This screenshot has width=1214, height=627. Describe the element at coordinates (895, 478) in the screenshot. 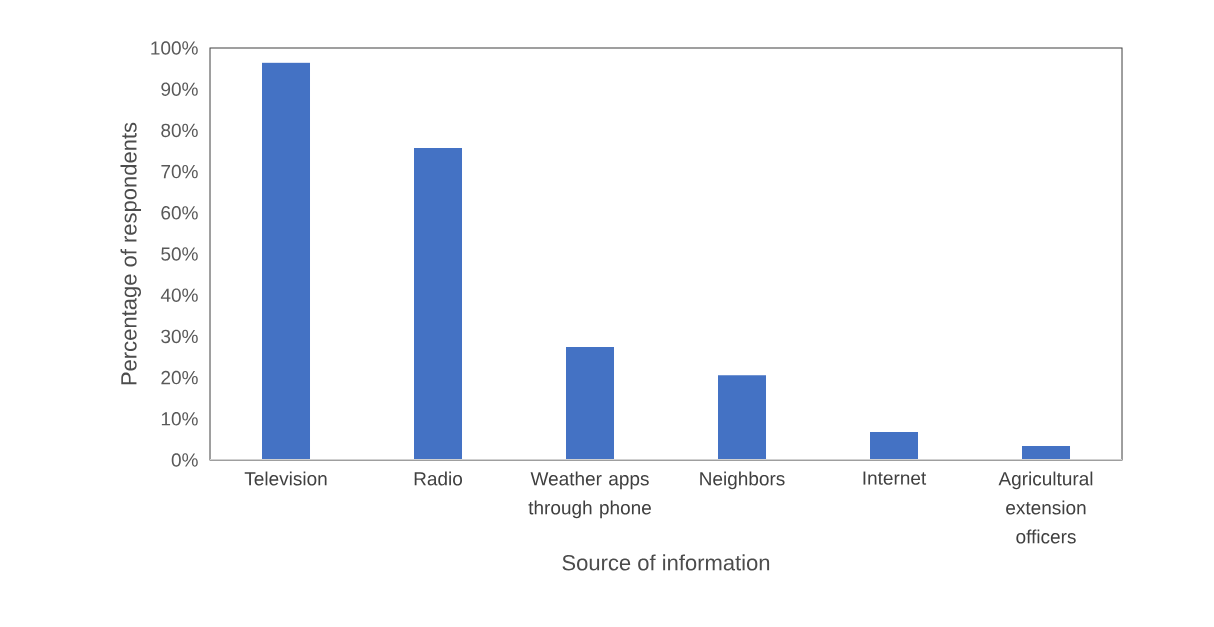

I see `x-tick-label: Internet` at that location.